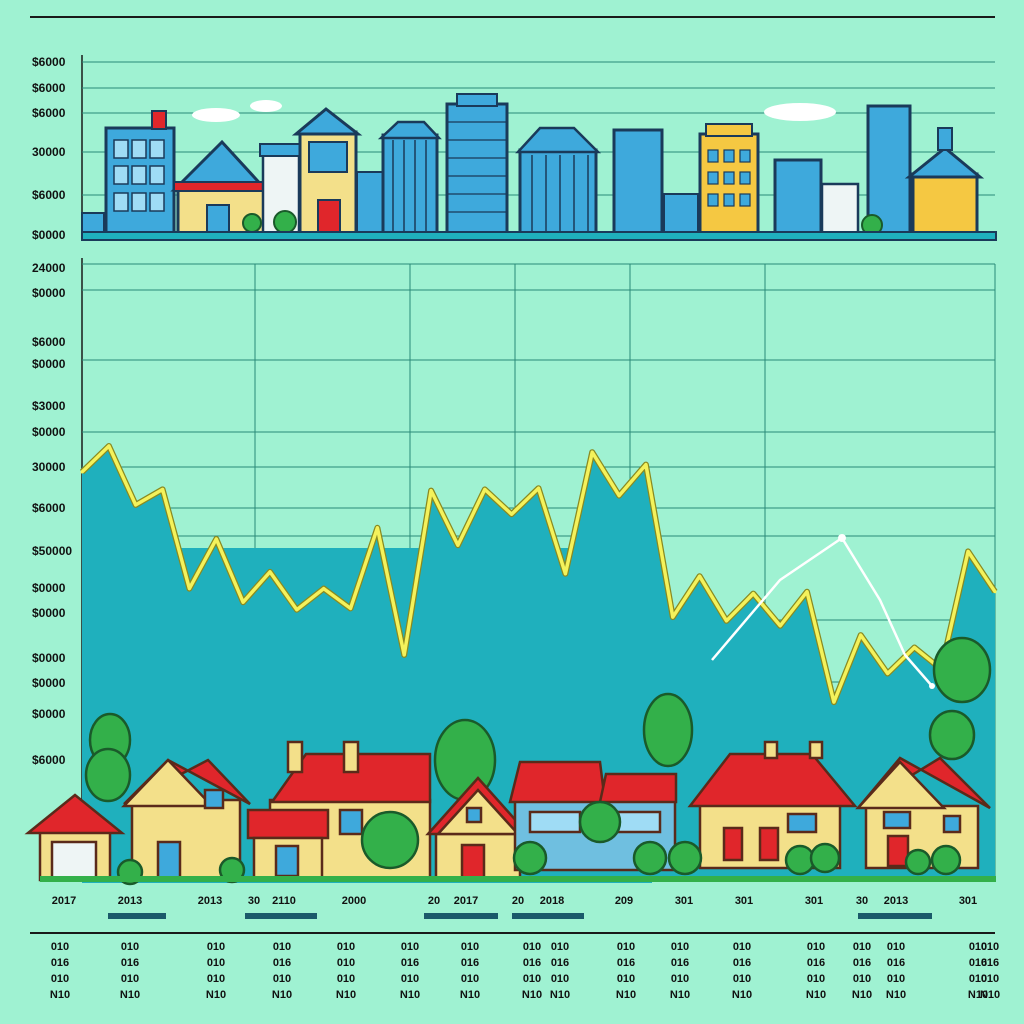 The image size is (1024, 1024). What do you see at coordinates (64, 901) in the screenshot?
I see `x-tick-label: 2017` at bounding box center [64, 901].